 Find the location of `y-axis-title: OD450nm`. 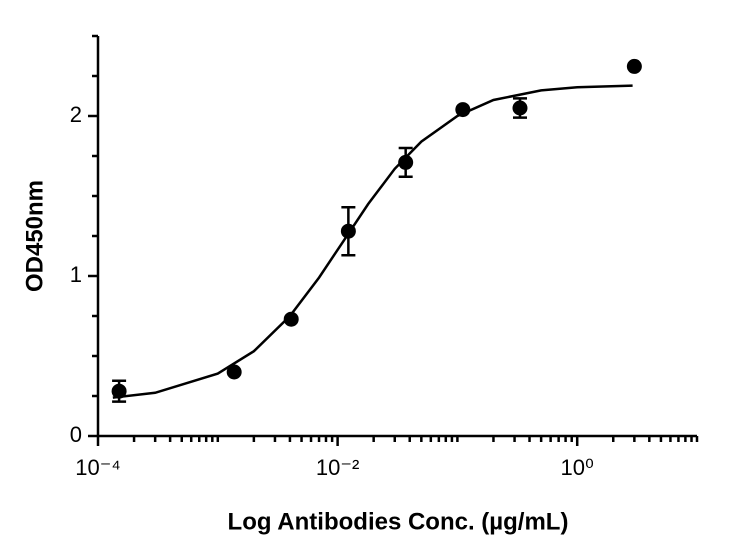

y-axis-title: OD450nm is located at coordinates (34, 236).